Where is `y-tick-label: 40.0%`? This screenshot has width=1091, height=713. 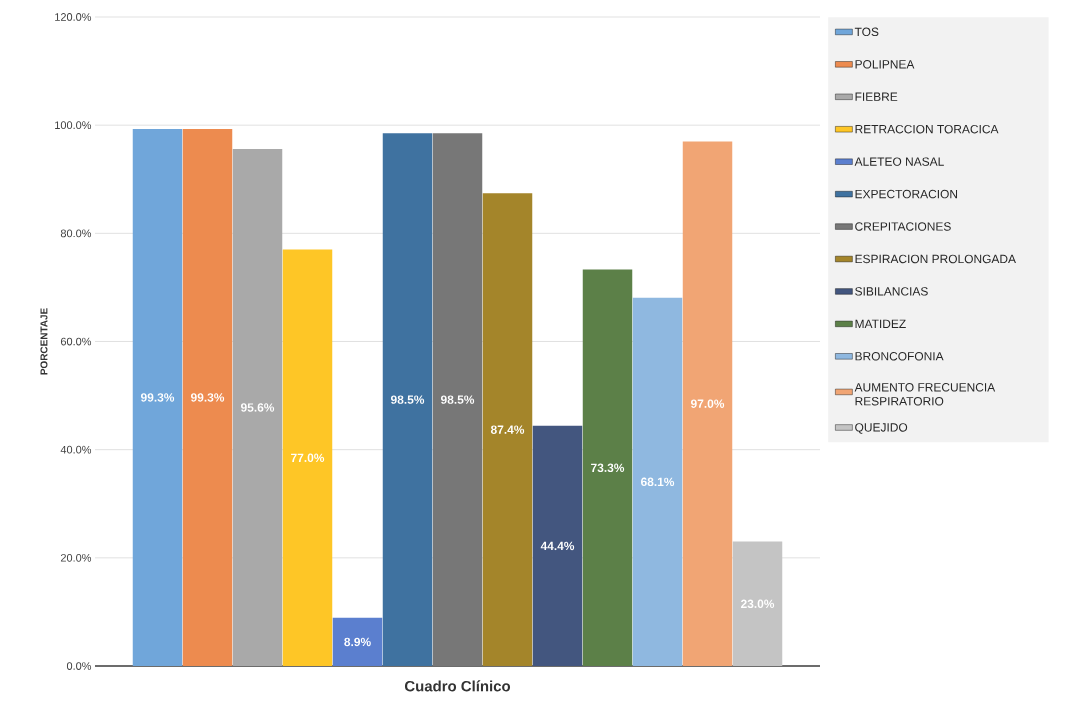
y-tick-label: 40.0% is located at coordinates (76, 449).